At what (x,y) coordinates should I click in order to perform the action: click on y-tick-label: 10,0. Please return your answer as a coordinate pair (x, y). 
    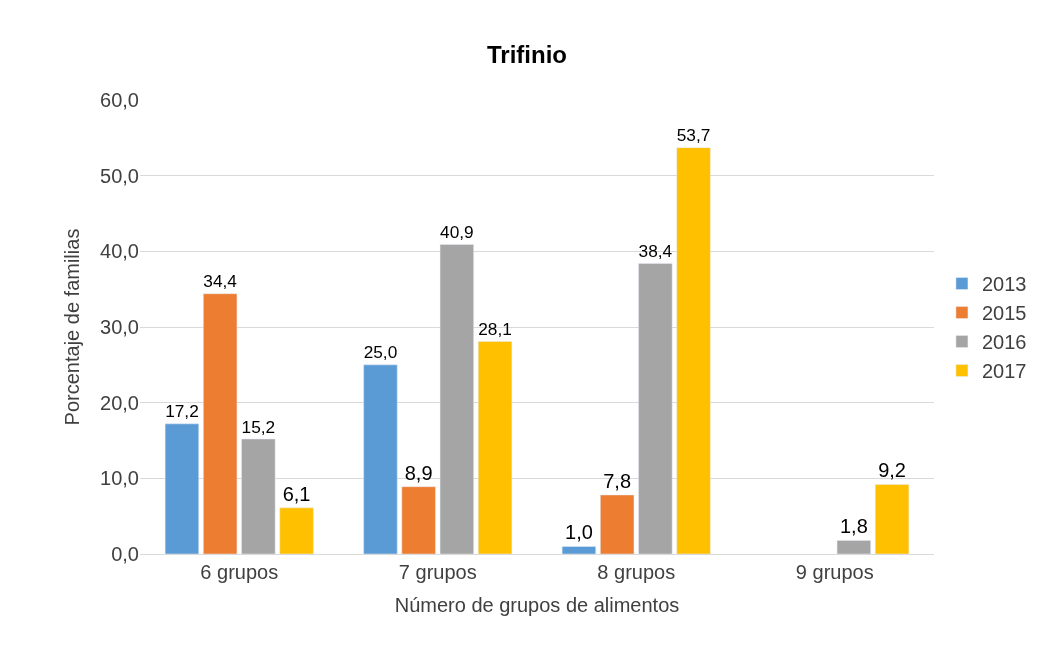
    Looking at the image, I should click on (119, 478).